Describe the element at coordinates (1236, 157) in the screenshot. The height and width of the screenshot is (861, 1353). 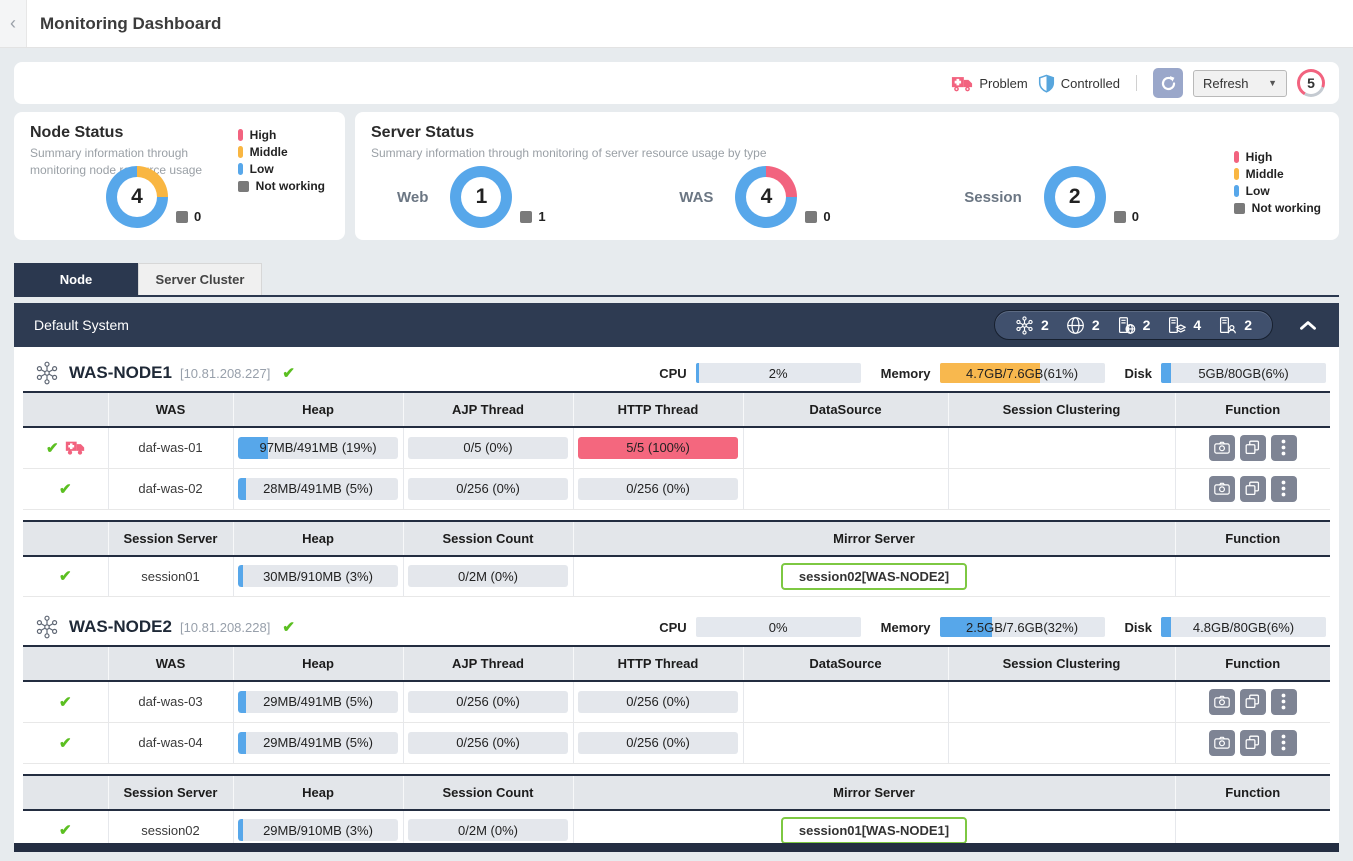
I see `high-marker` at that location.